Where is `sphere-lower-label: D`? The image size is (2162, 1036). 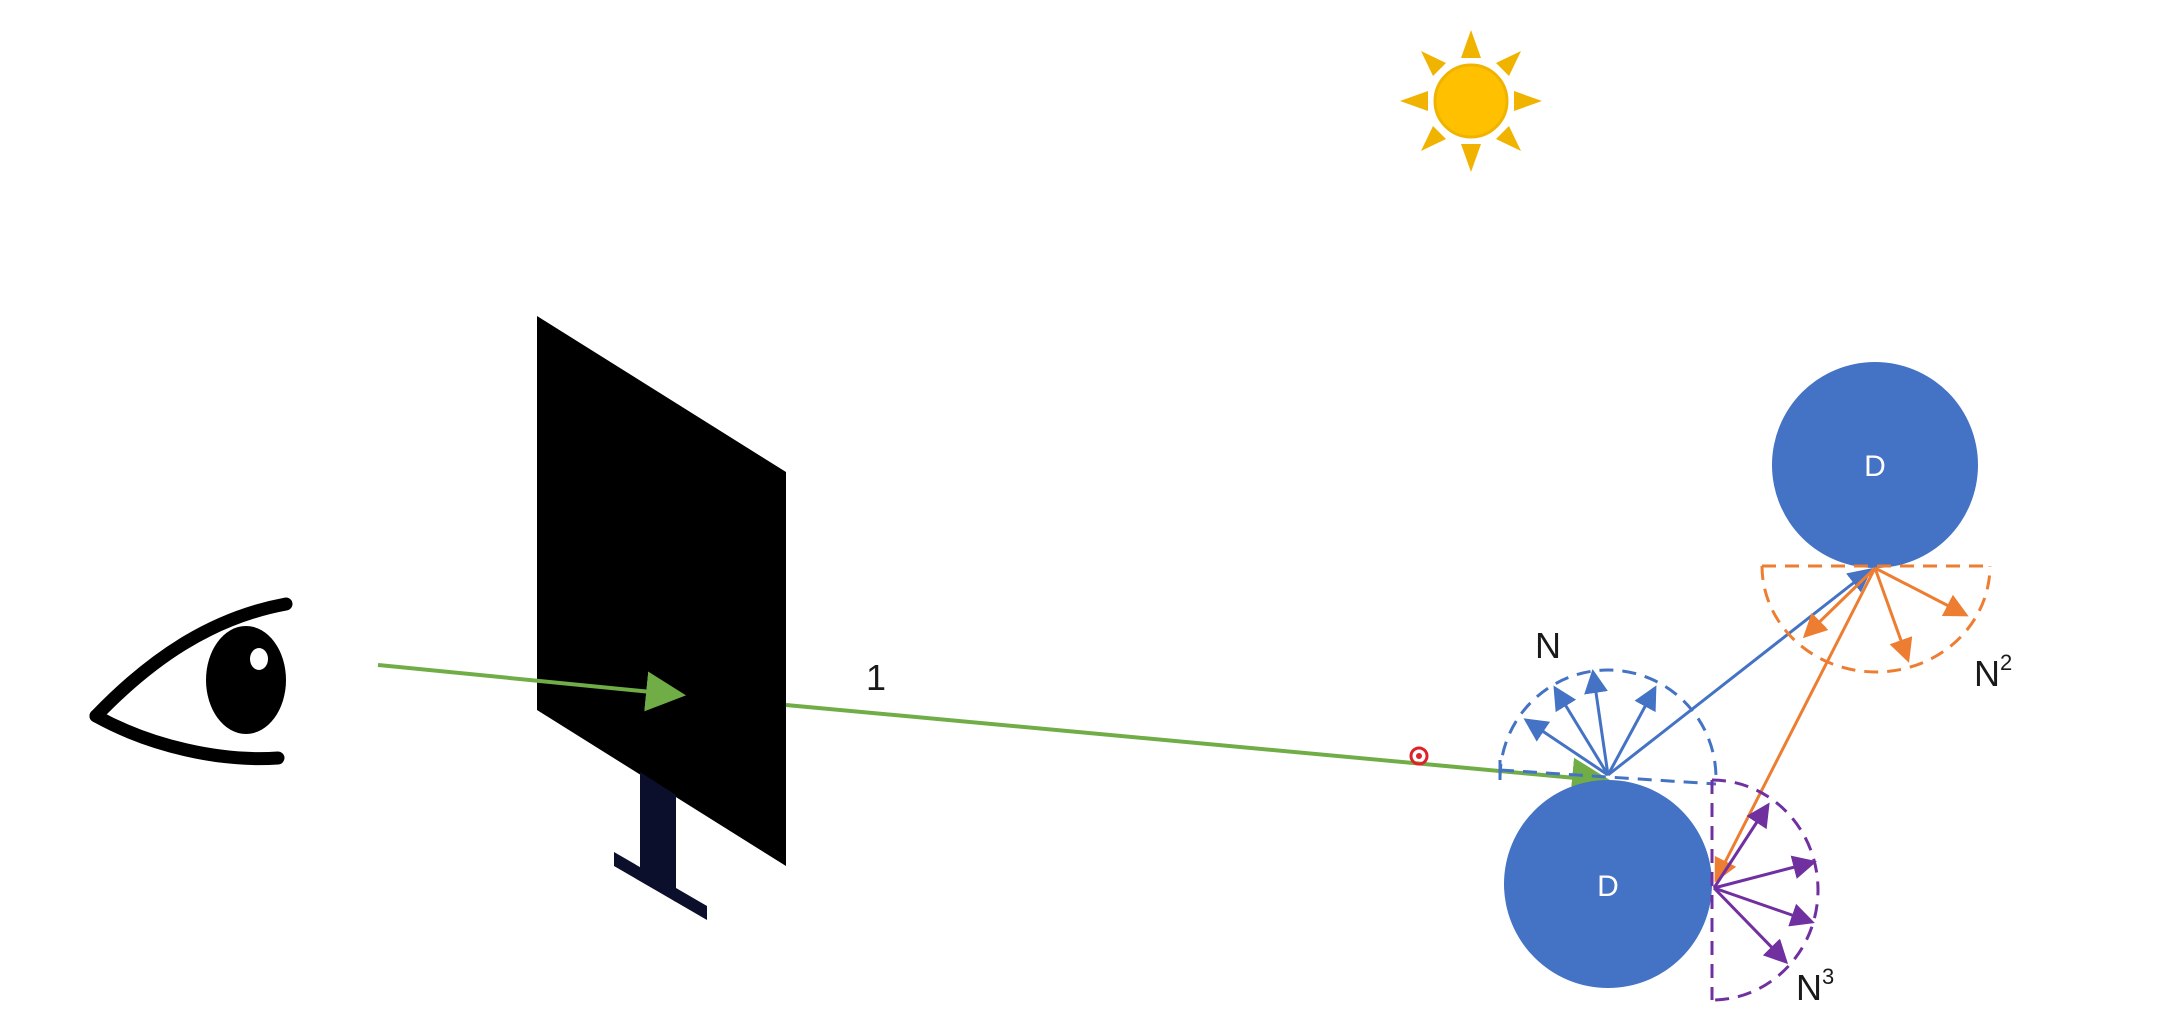 sphere-lower-label: D is located at coordinates (1608, 886).